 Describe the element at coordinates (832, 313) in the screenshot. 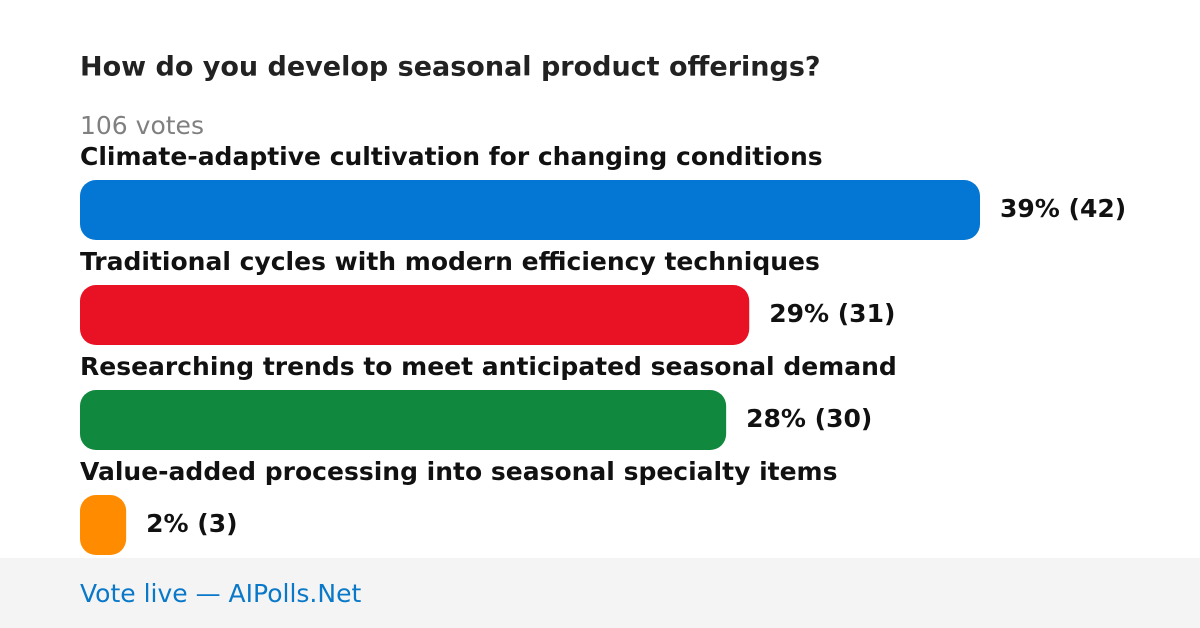

I see `value-label: 29% (31)` at that location.